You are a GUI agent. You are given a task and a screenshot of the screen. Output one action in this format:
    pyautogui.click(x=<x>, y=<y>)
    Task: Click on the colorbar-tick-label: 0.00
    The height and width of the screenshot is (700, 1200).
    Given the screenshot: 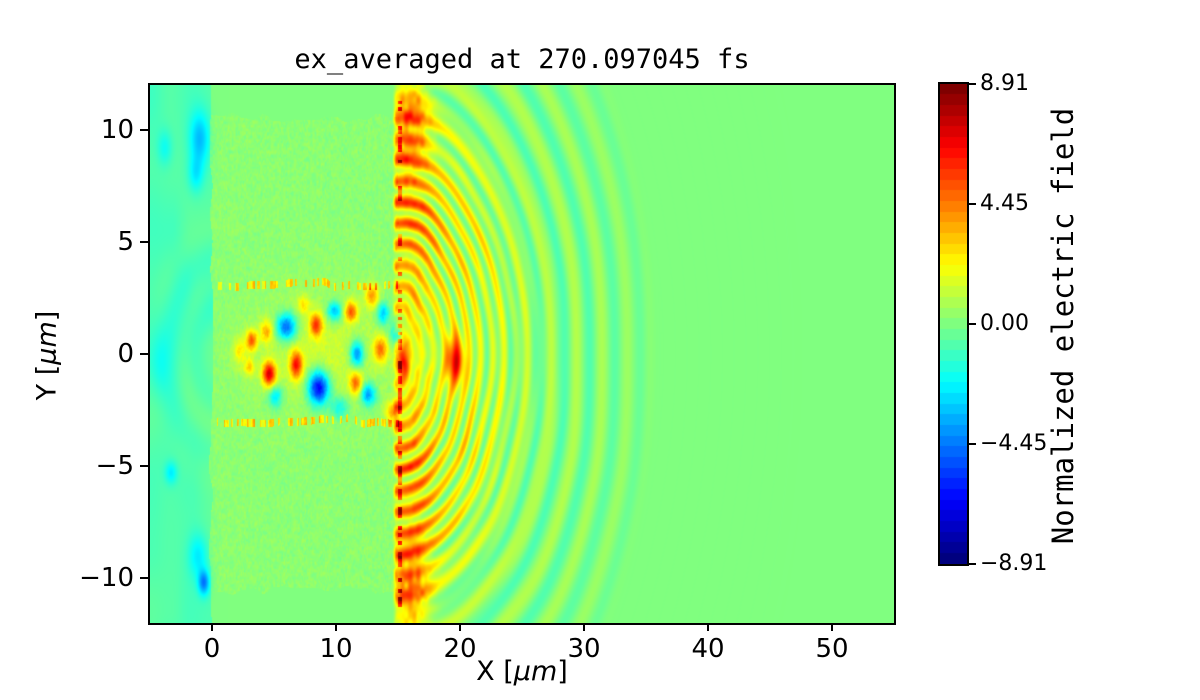 What is the action you would take?
    pyautogui.click(x=1004, y=323)
    